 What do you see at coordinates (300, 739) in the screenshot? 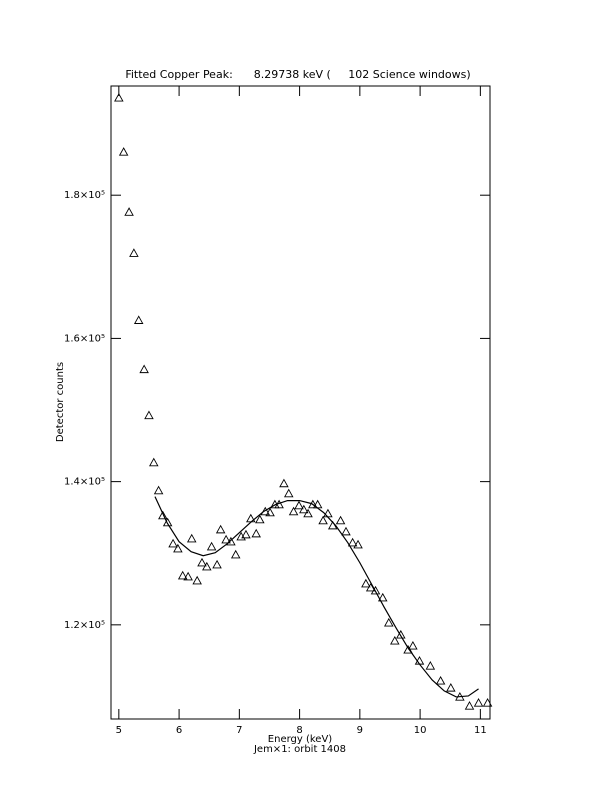
I see `x-axis-label: Energy (keV)` at bounding box center [300, 739].